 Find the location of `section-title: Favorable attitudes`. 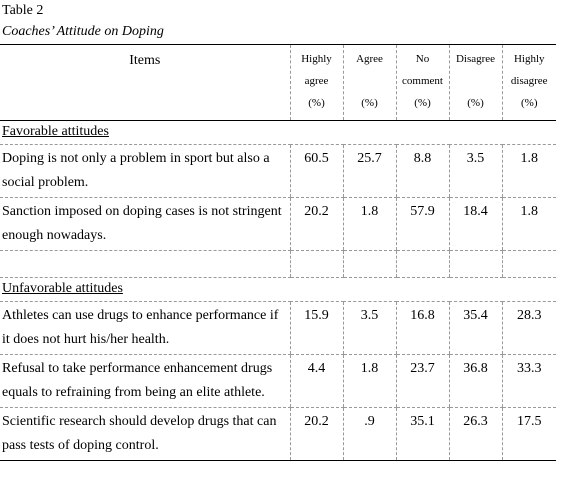

section-title: Favorable attitudes is located at coordinates (278, 132).